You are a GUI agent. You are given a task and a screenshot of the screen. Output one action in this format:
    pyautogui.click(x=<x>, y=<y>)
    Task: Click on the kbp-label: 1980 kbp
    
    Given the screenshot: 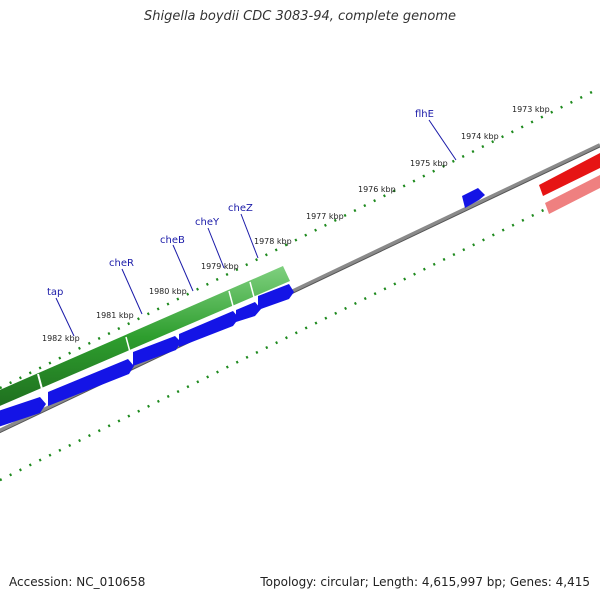 What is the action you would take?
    pyautogui.click(x=168, y=291)
    